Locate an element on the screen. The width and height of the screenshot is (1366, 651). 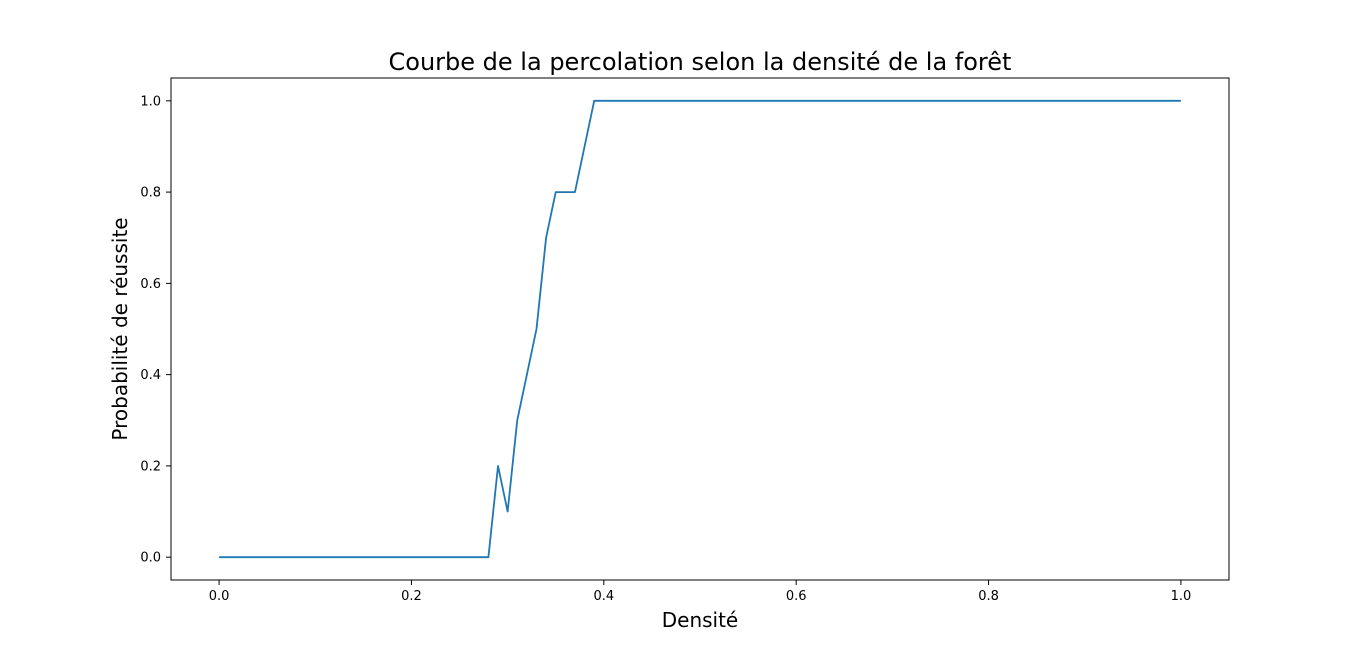
x-tick-label: 0.6 is located at coordinates (796, 596).